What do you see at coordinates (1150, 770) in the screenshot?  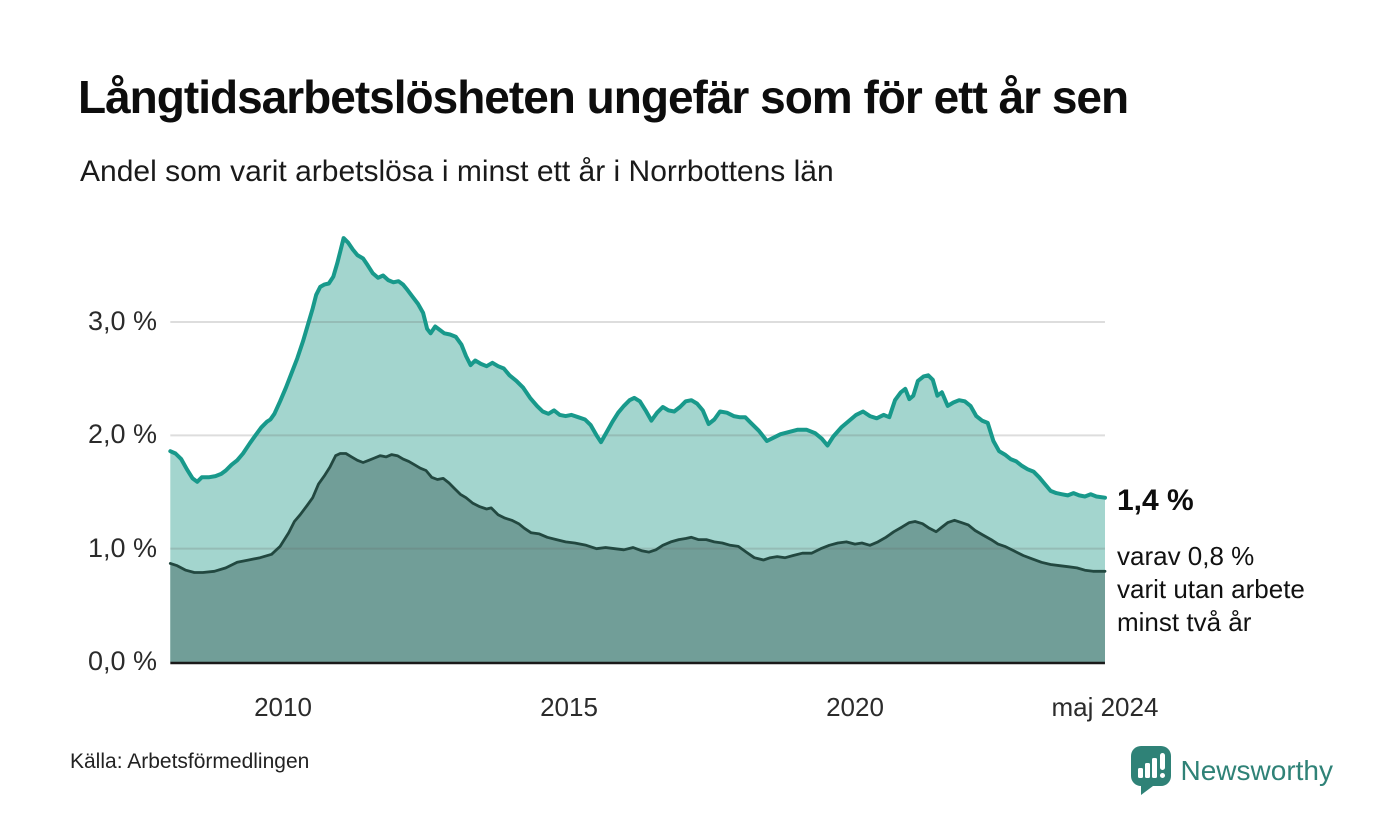 I see `newsworthy-logo-icon` at bounding box center [1150, 770].